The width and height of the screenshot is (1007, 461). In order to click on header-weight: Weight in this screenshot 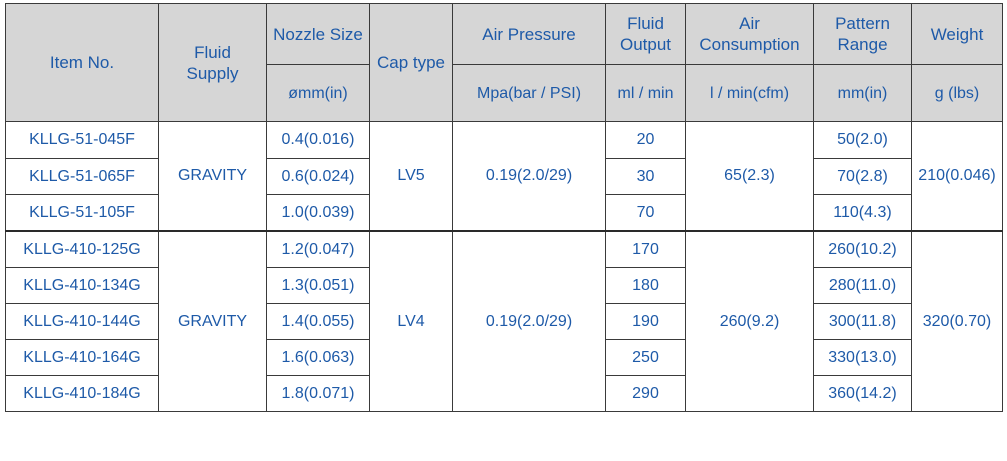, I will do `click(957, 34)`.